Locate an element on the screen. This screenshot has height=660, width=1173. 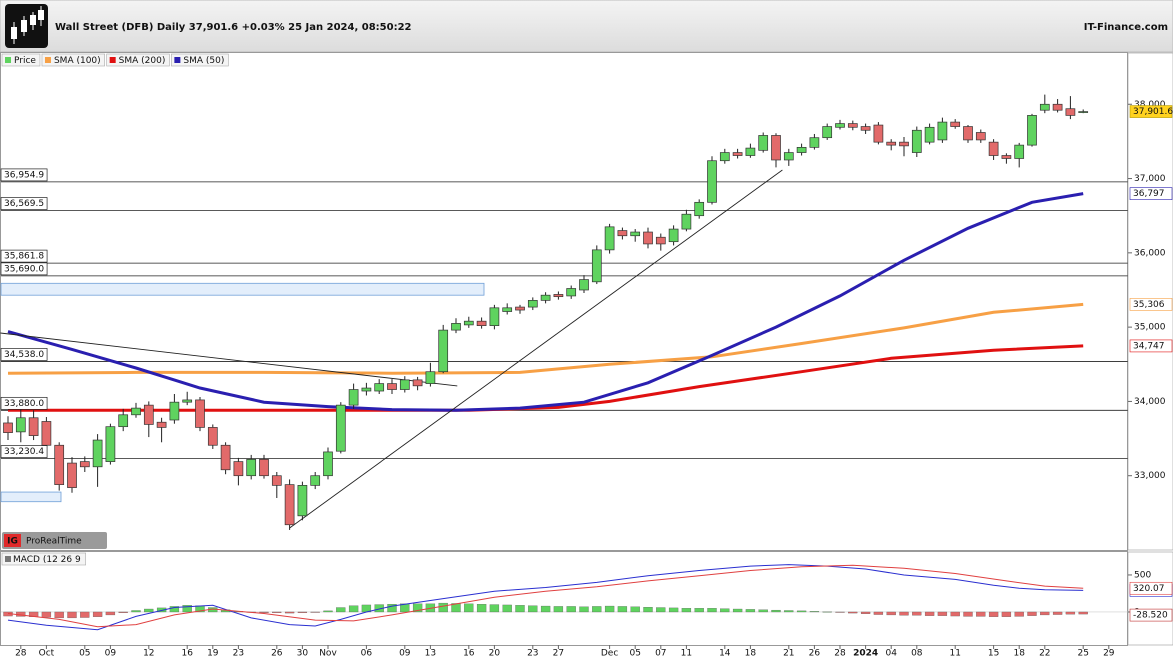
x-tick-label: 2024 is located at coordinates (865, 654).